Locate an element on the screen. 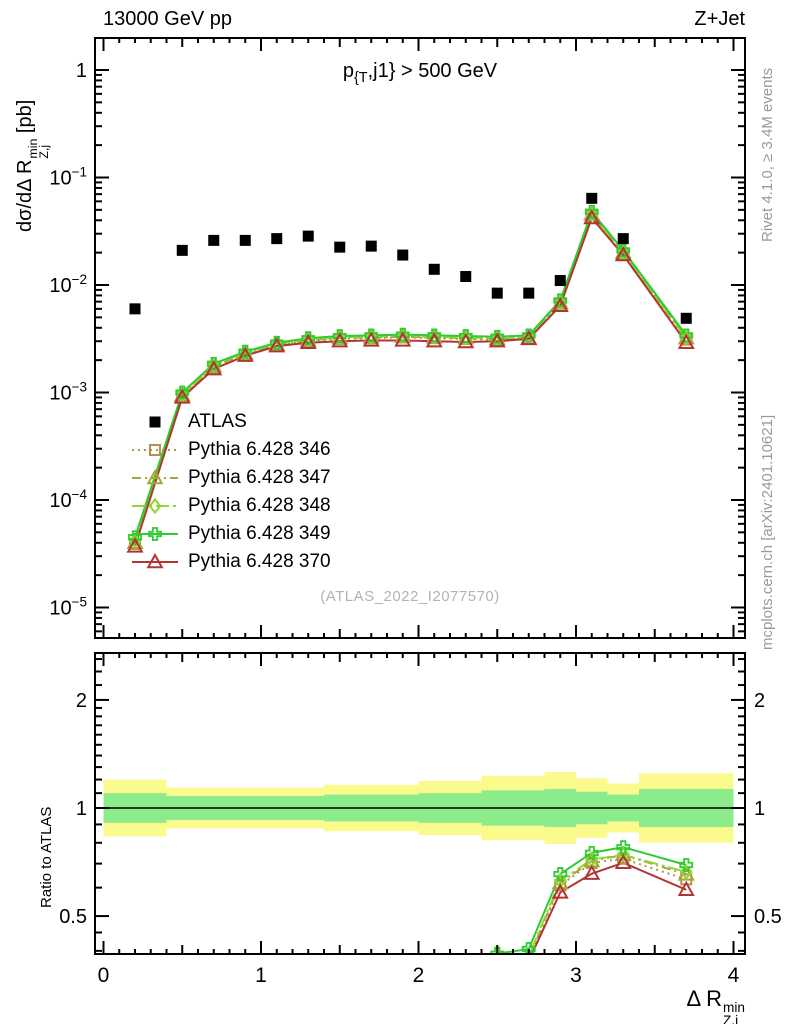 The width and height of the screenshot is (786, 1024). y-axis-label-prefix: dσ/dΔ R is located at coordinates (25, 195).